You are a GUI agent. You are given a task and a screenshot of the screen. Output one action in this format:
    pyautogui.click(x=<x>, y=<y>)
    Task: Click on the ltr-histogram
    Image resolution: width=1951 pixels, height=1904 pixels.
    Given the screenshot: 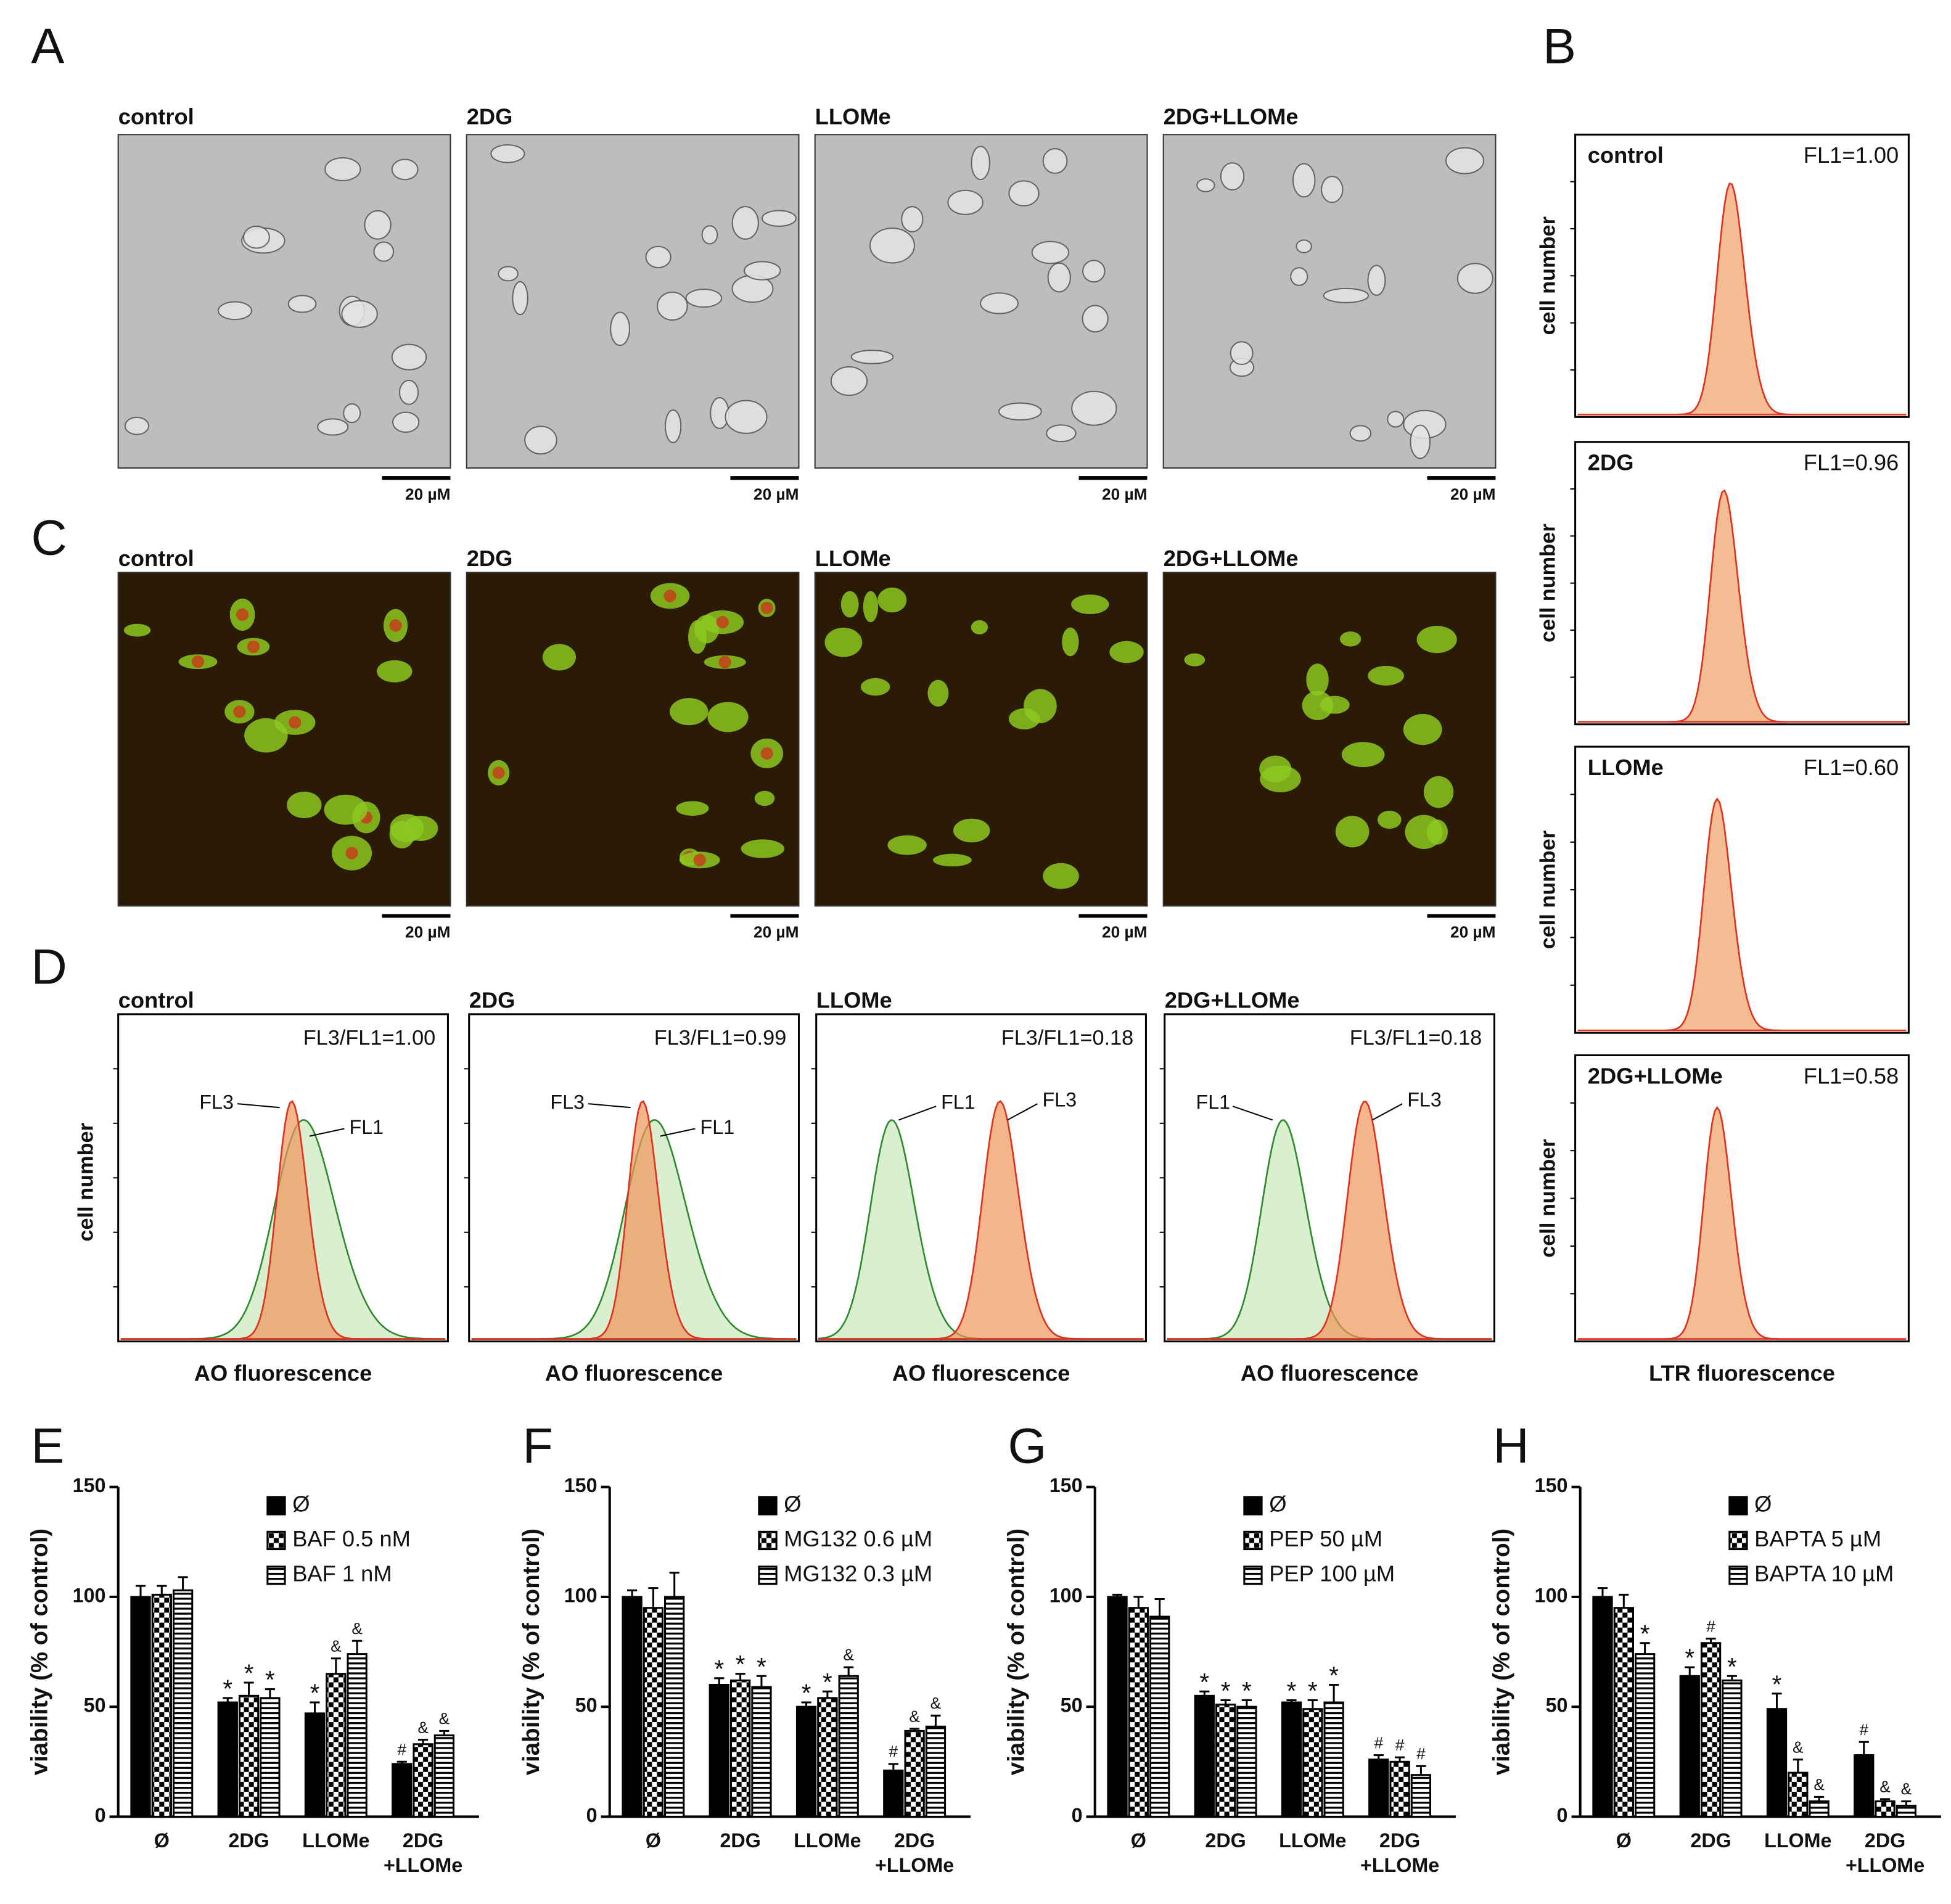 What is the action you would take?
    pyautogui.click(x=1742, y=1223)
    